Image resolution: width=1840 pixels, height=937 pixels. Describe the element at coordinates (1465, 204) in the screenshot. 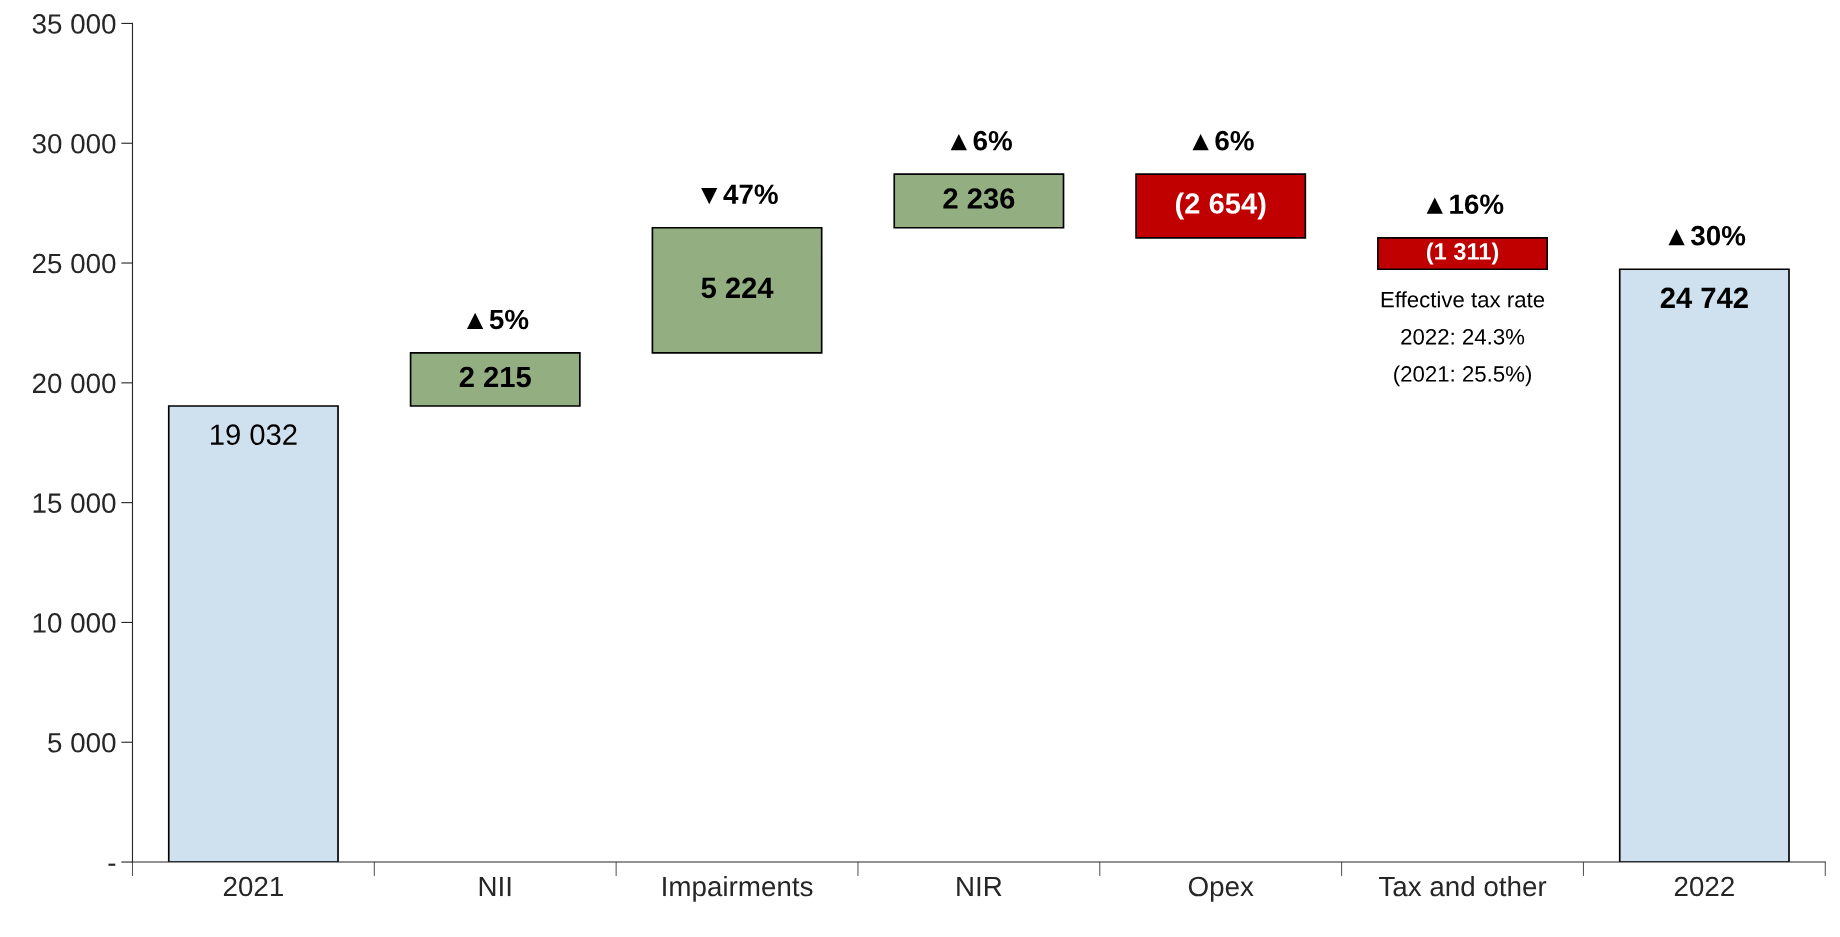

I see `annotation: ▲16%` at that location.